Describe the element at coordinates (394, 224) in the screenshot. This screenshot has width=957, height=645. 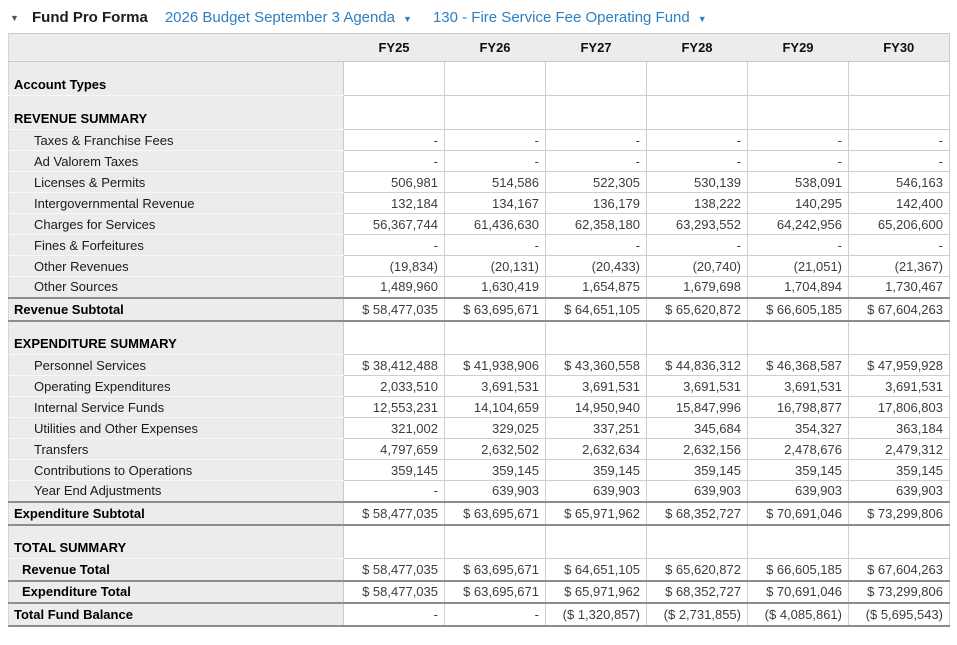
I see `value-cell: 56,367,744` at that location.